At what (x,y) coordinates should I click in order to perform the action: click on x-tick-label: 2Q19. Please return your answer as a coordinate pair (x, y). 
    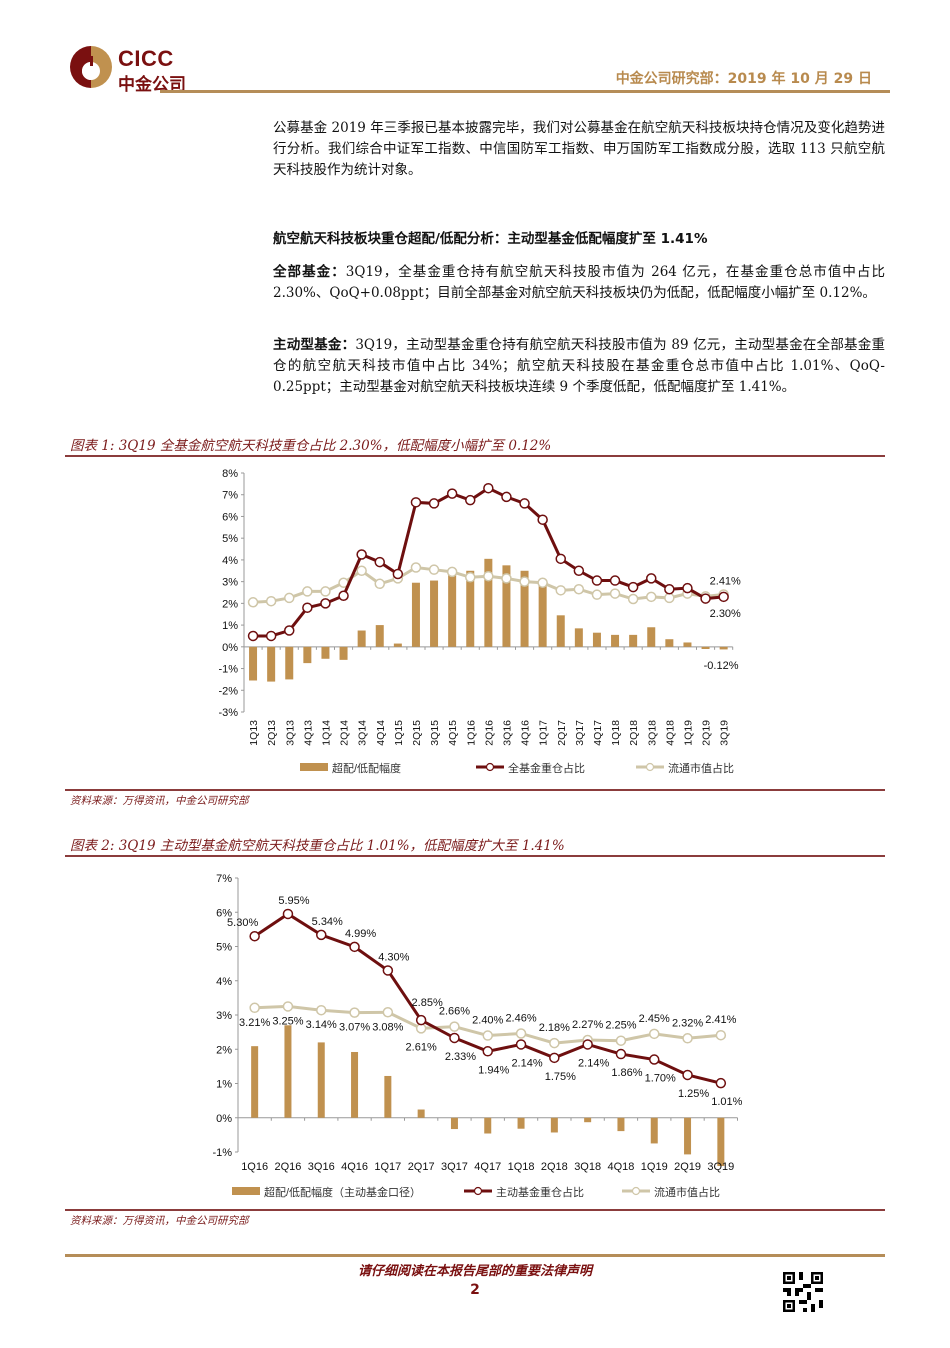
    Looking at the image, I should click on (707, 733).